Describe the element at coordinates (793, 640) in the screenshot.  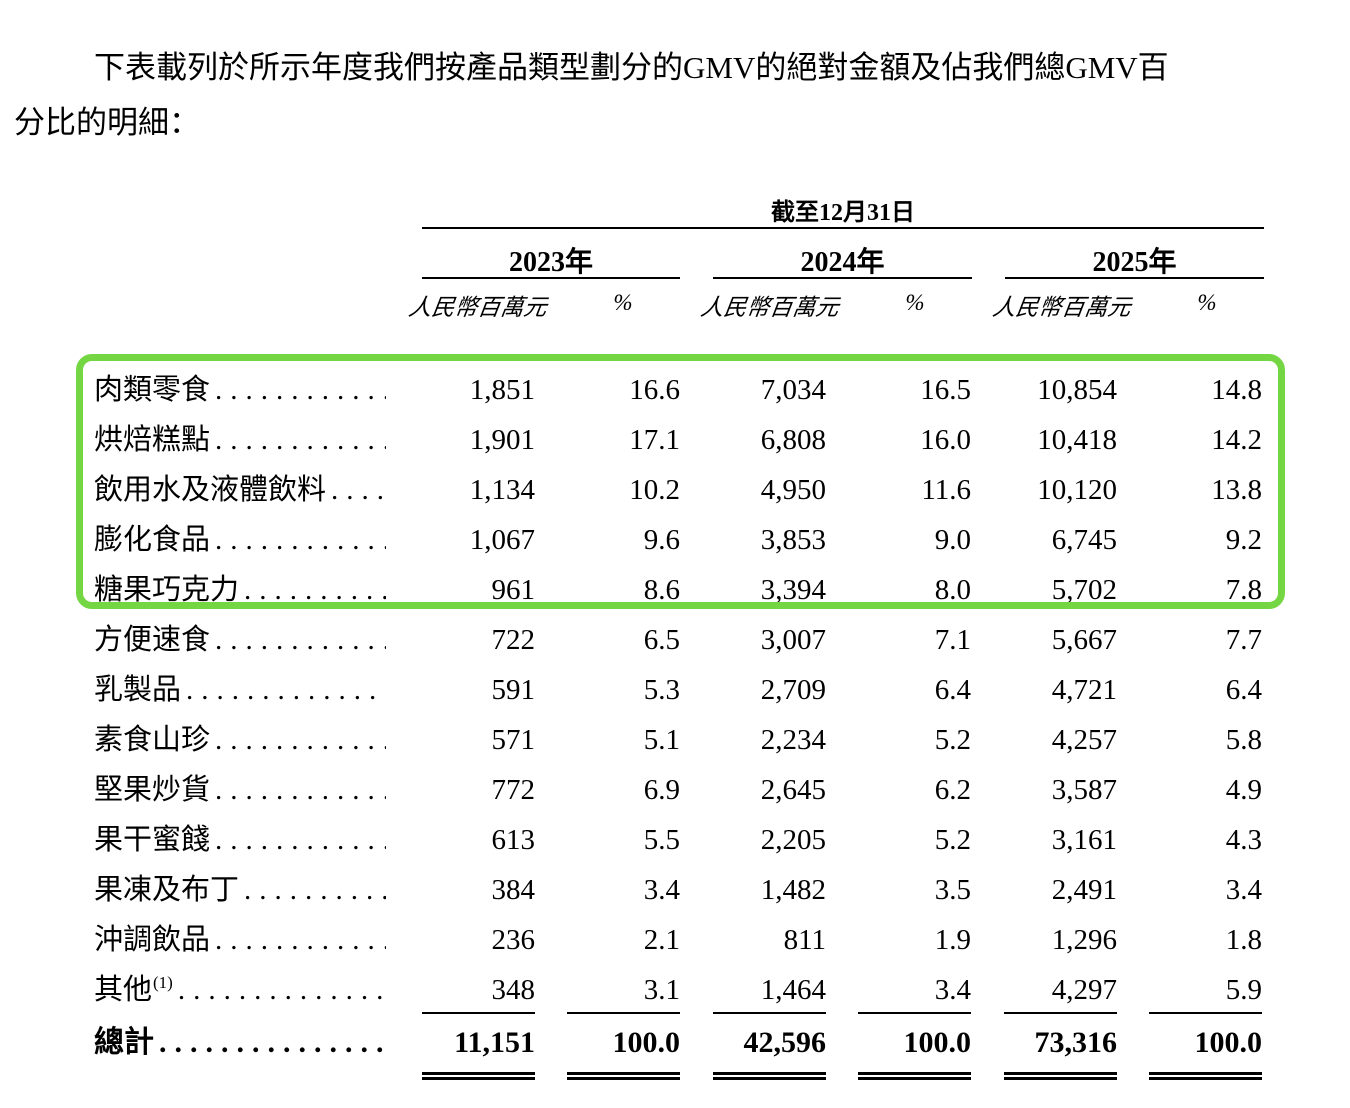
I see `value-2024: 3,007` at that location.